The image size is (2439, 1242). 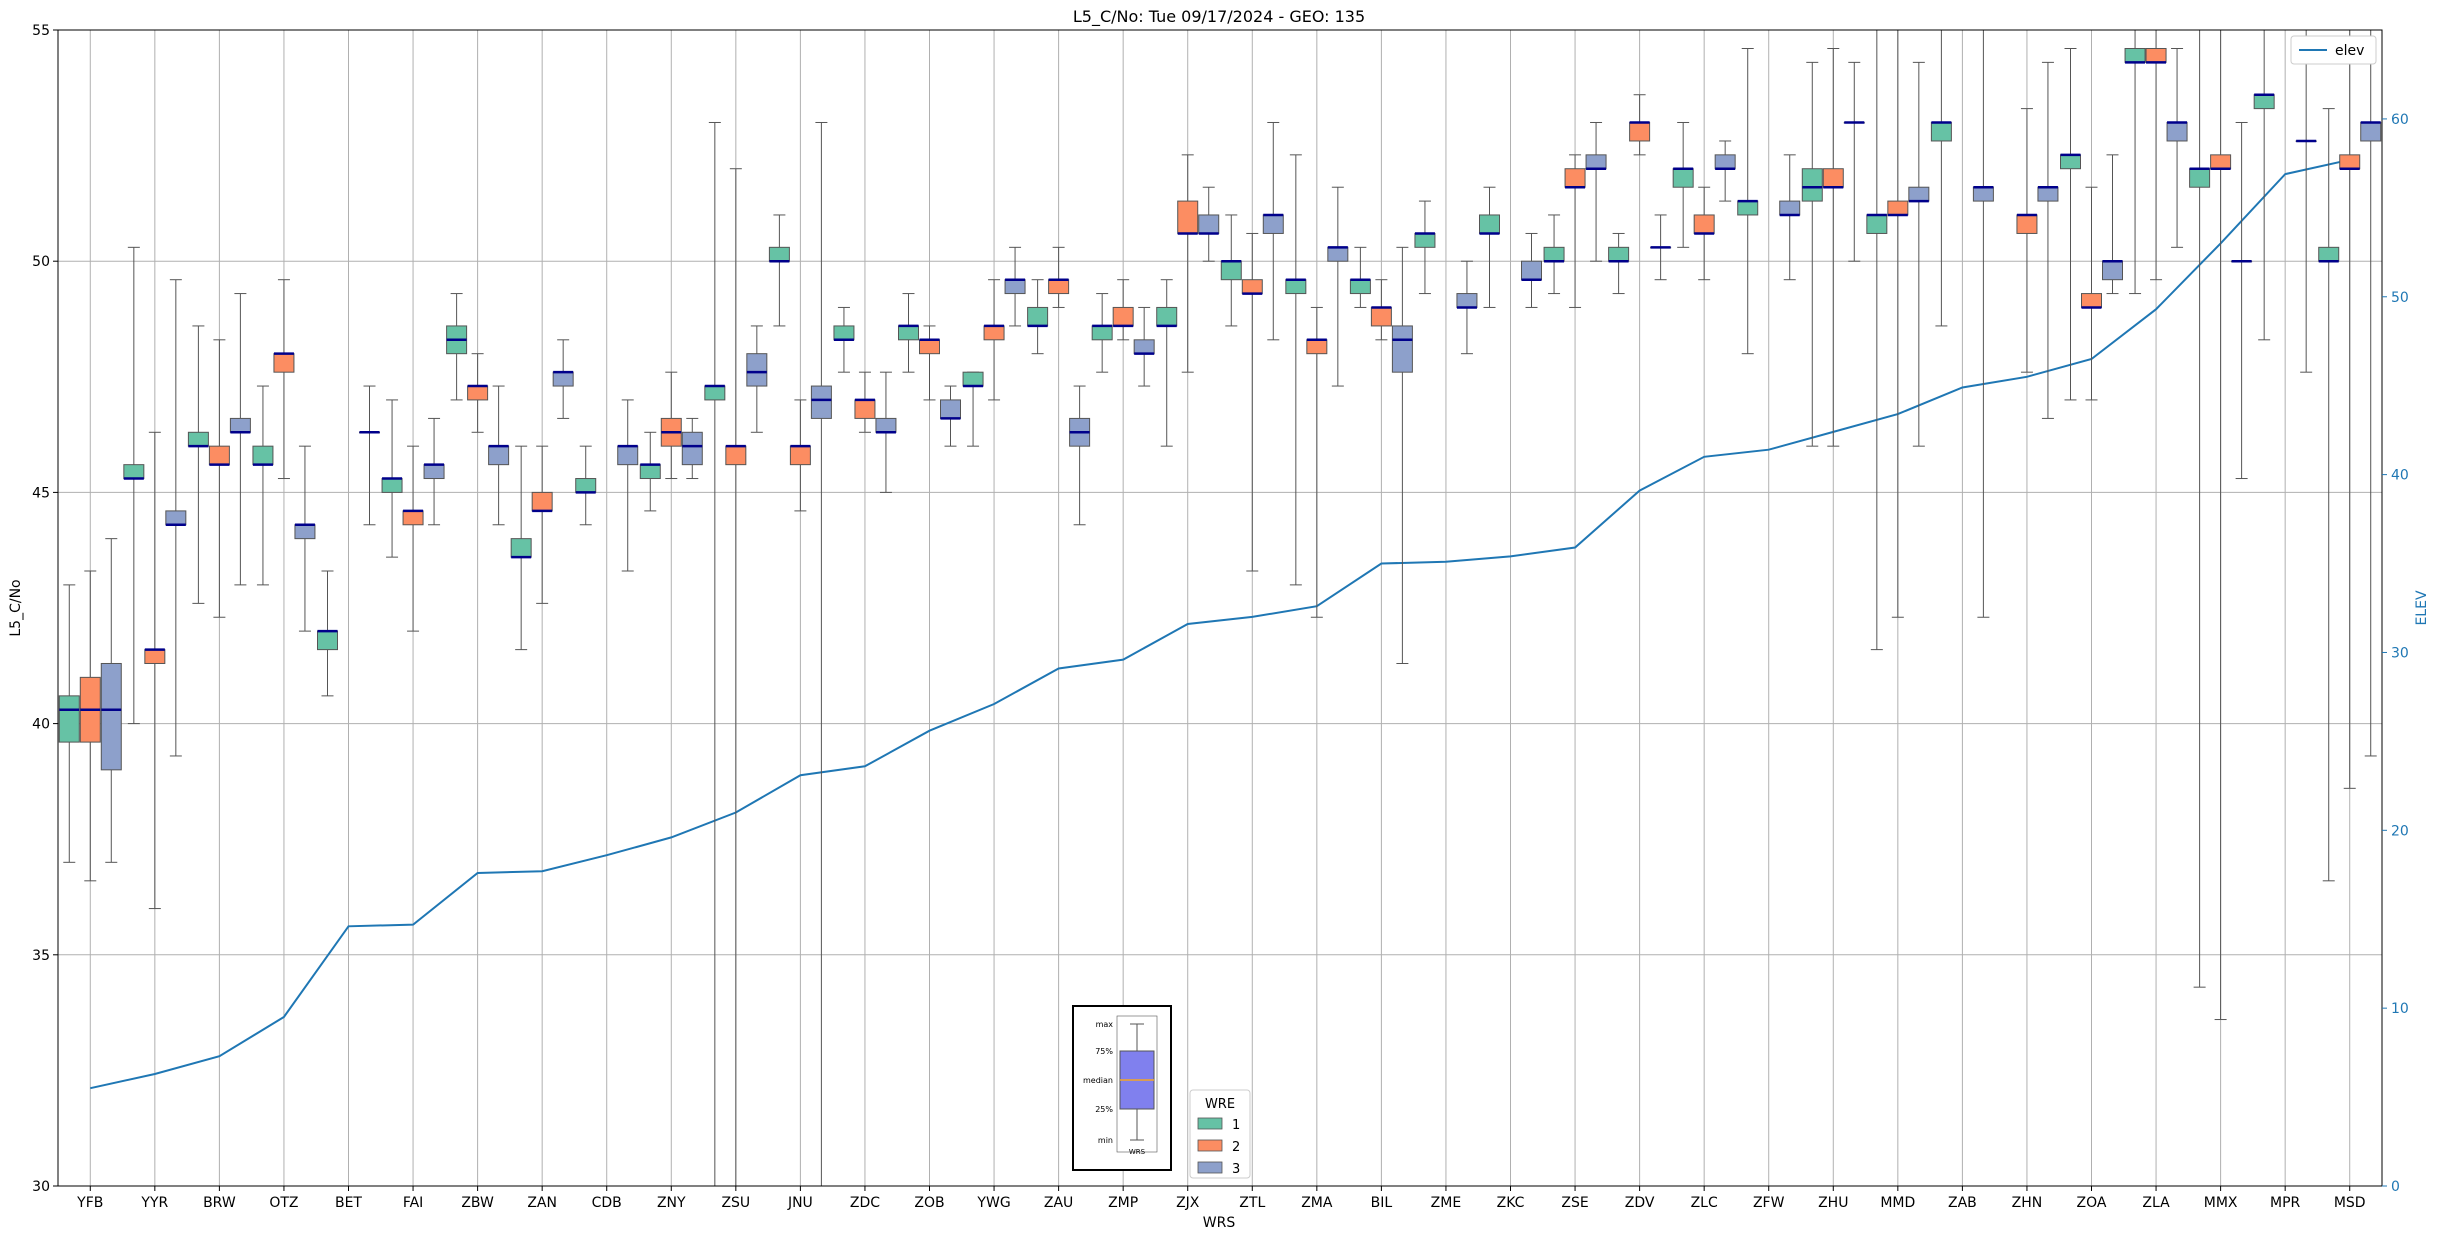 What do you see at coordinates (1236, 1169) in the screenshot?
I see `wre-legend-label-3: 3` at bounding box center [1236, 1169].